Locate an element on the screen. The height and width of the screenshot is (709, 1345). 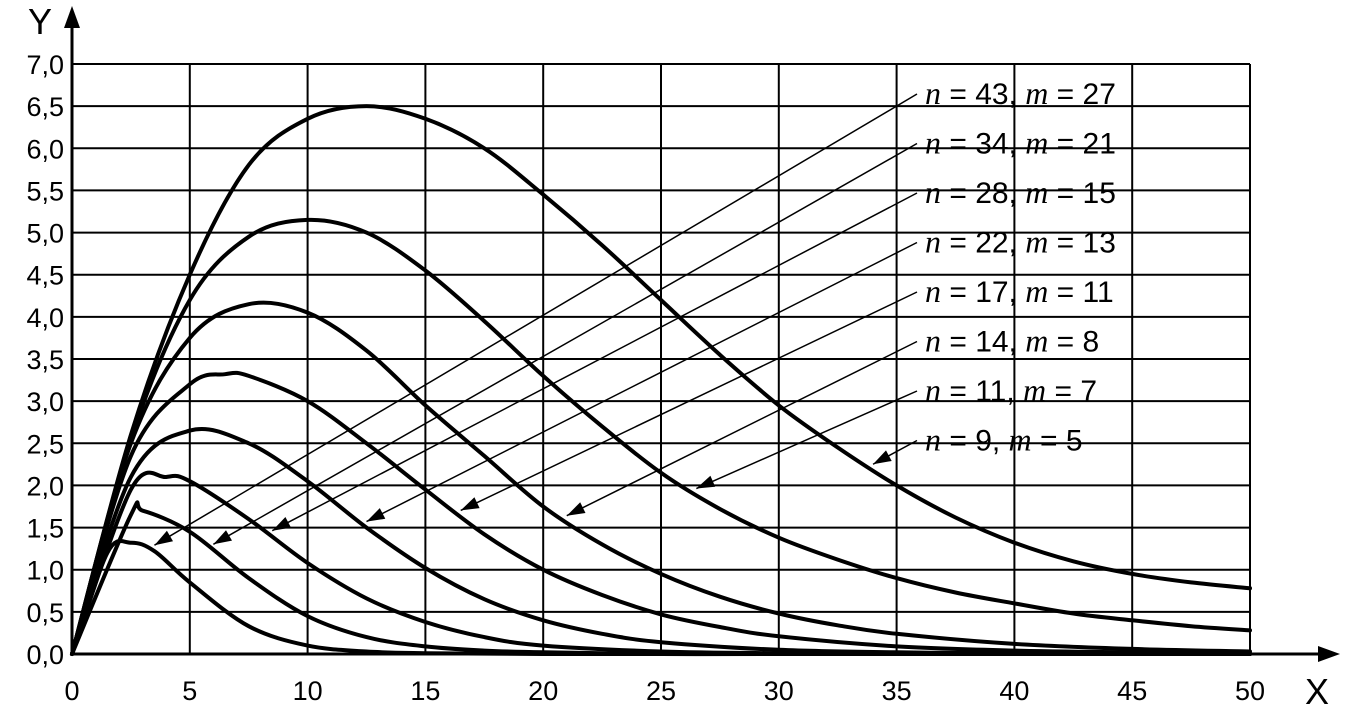
legend-value-m: = 13 is located at coordinates (1082, 243).